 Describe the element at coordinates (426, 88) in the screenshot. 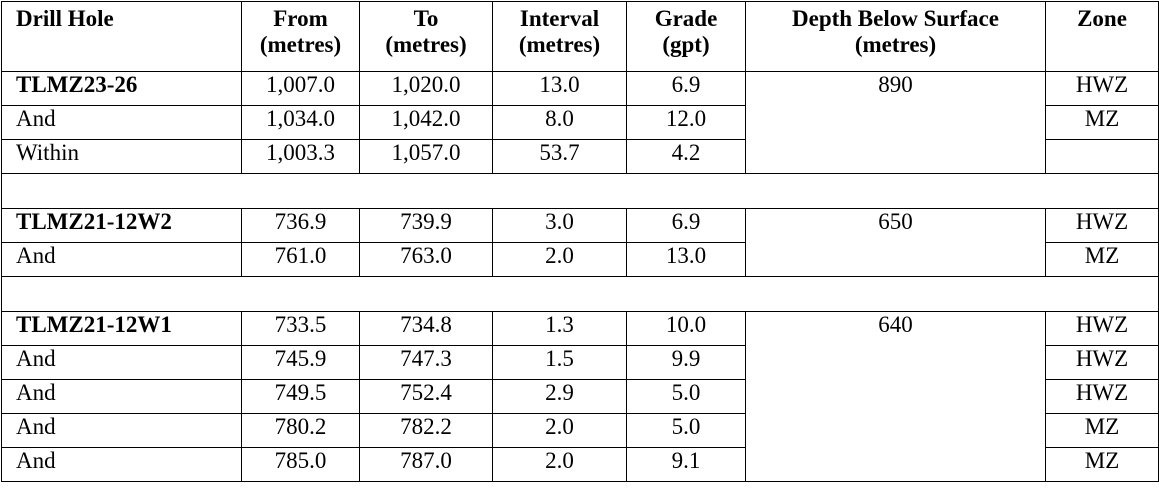

I see `to-cell: 1,020.0` at that location.